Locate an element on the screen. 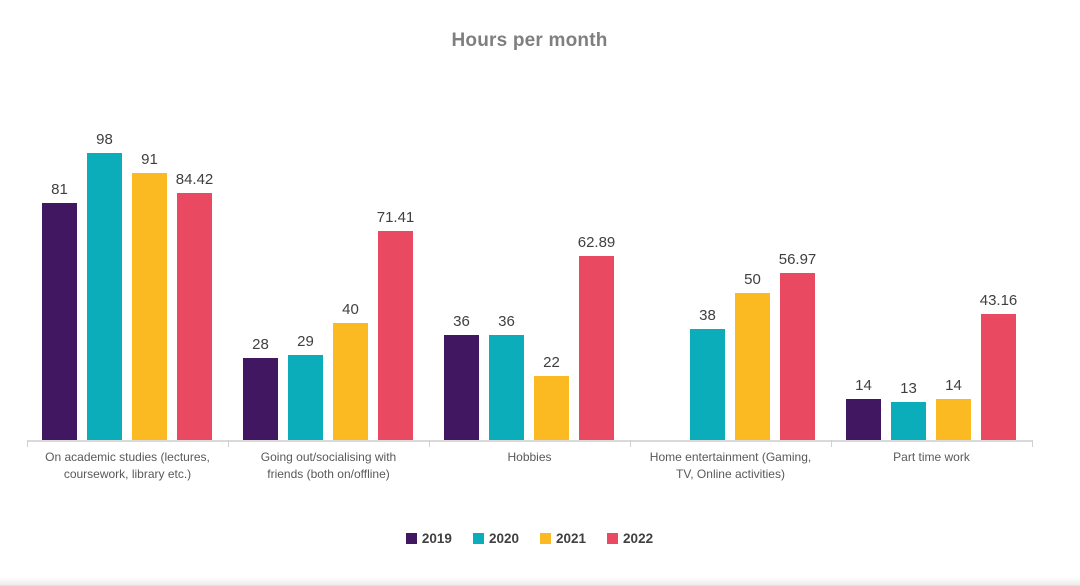 This screenshot has width=1080, height=586. category-label: Part time work is located at coordinates (931, 457).